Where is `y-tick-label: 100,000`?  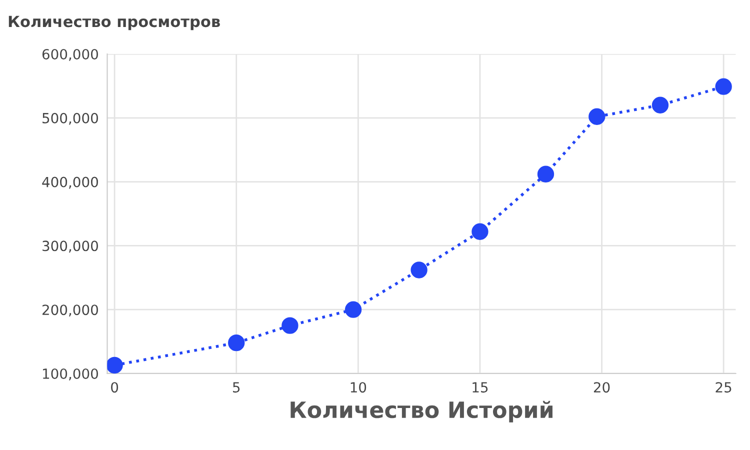 y-tick-label: 100,000 is located at coordinates (70, 374).